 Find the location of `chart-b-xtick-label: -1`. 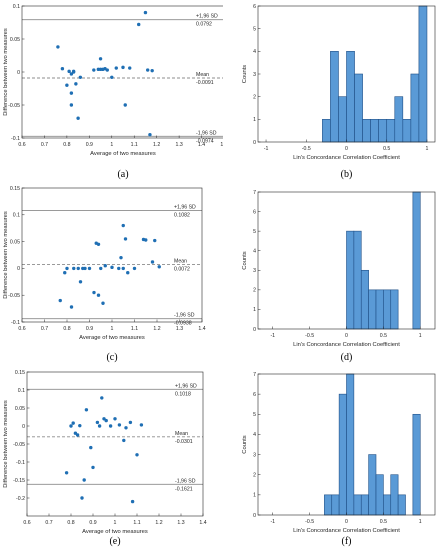

chart-b-xtick-label: -1 is located at coordinates (266, 149).